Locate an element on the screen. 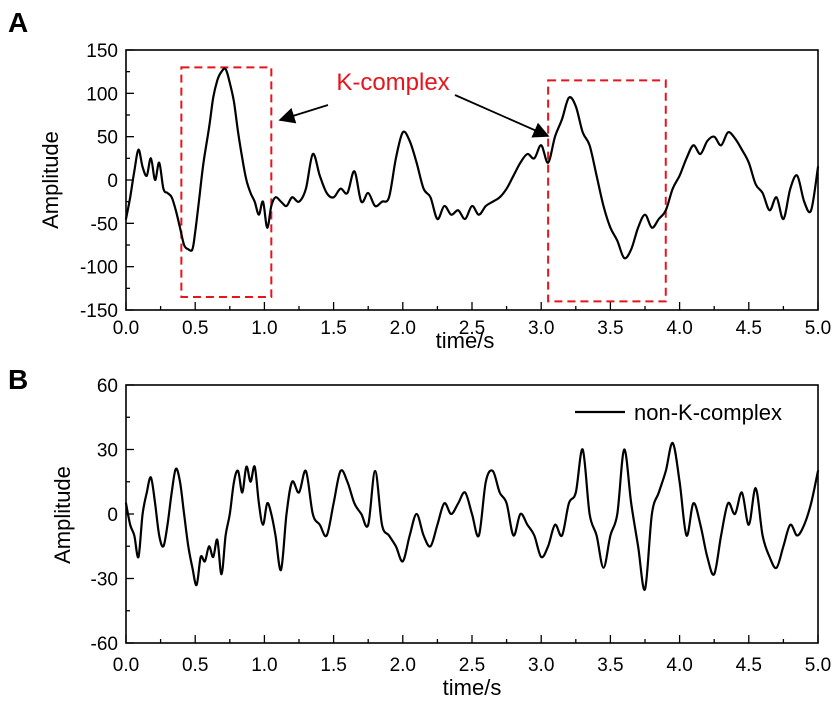  x-tick-label-a: 4.0 is located at coordinates (679, 328).